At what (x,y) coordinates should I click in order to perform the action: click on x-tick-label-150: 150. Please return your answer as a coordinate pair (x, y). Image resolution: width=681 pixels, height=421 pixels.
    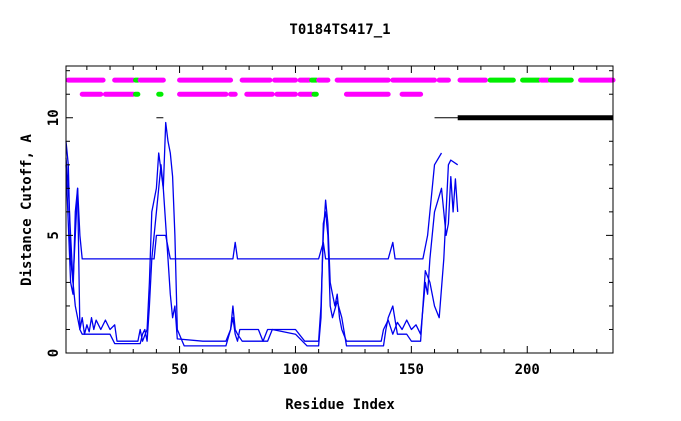
    Looking at the image, I should click on (411, 370).